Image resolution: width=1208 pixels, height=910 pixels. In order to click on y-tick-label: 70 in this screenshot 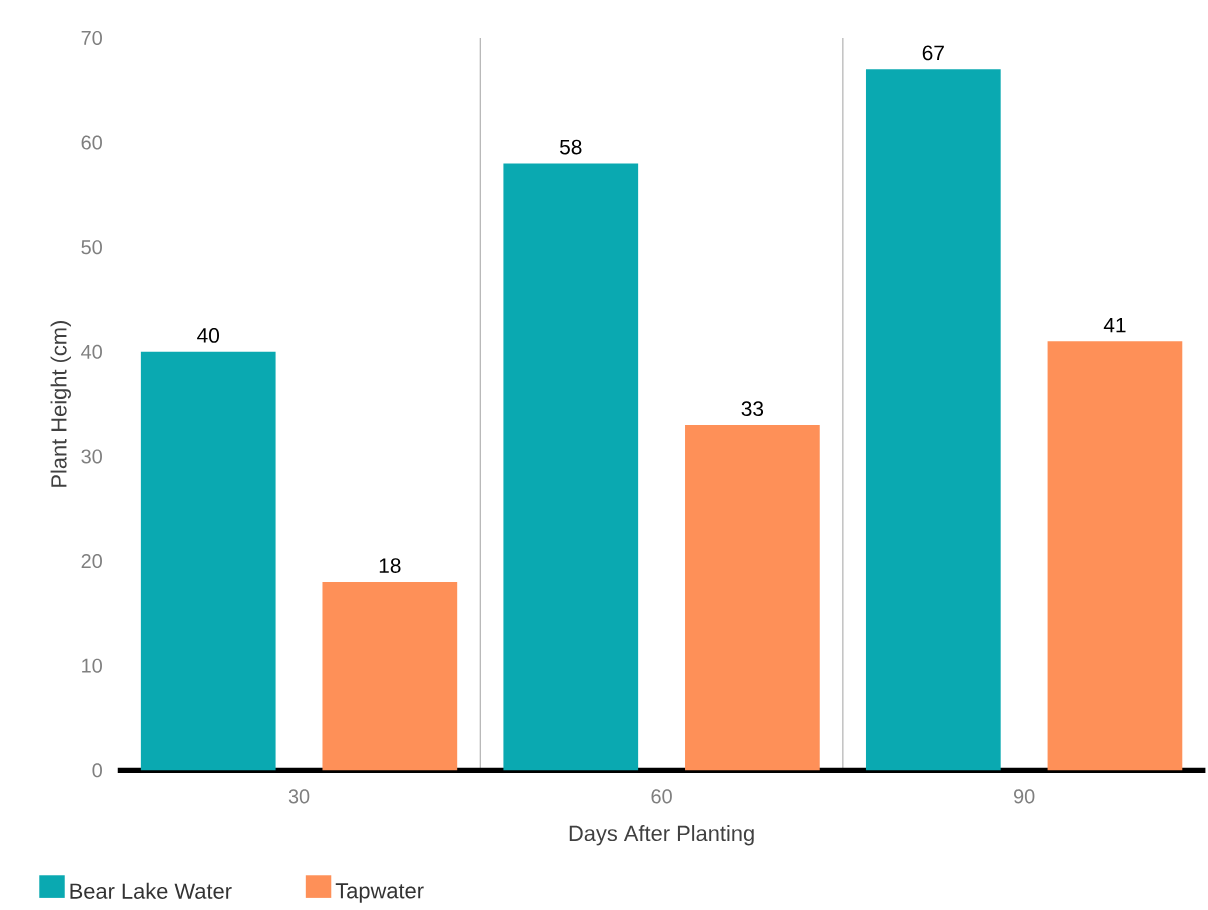, I will do `click(91, 38)`.